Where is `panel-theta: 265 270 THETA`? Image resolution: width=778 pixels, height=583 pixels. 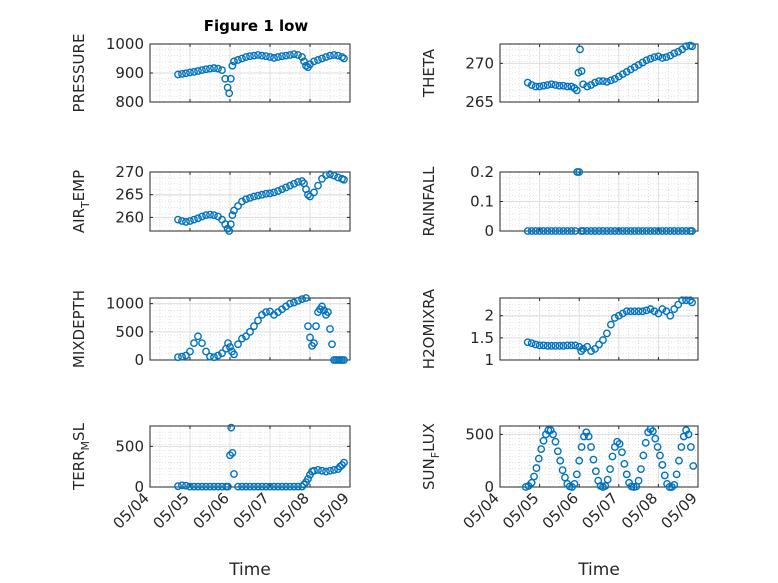
panel-theta: 265 270 THETA is located at coordinates (559, 76).